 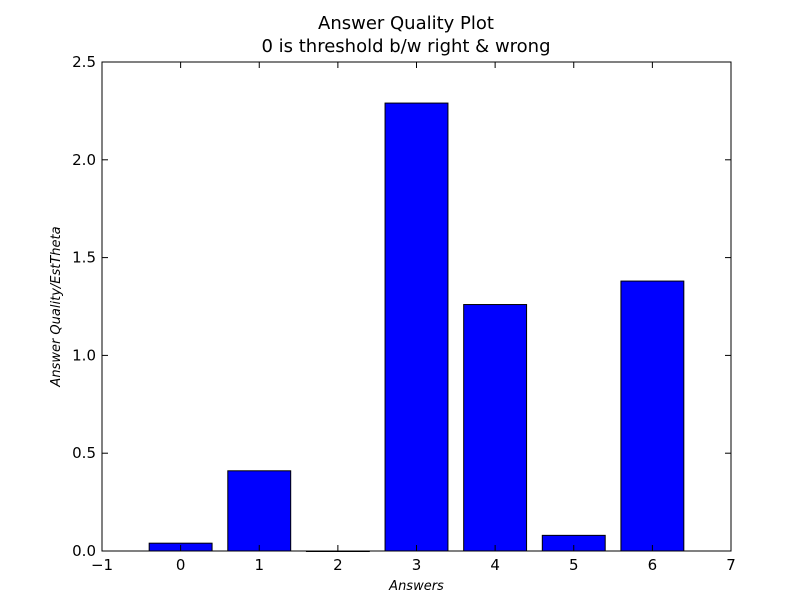 What do you see at coordinates (56, 306) in the screenshot?
I see `y-axis-label: Answer Quality/EstTheta` at bounding box center [56, 306].